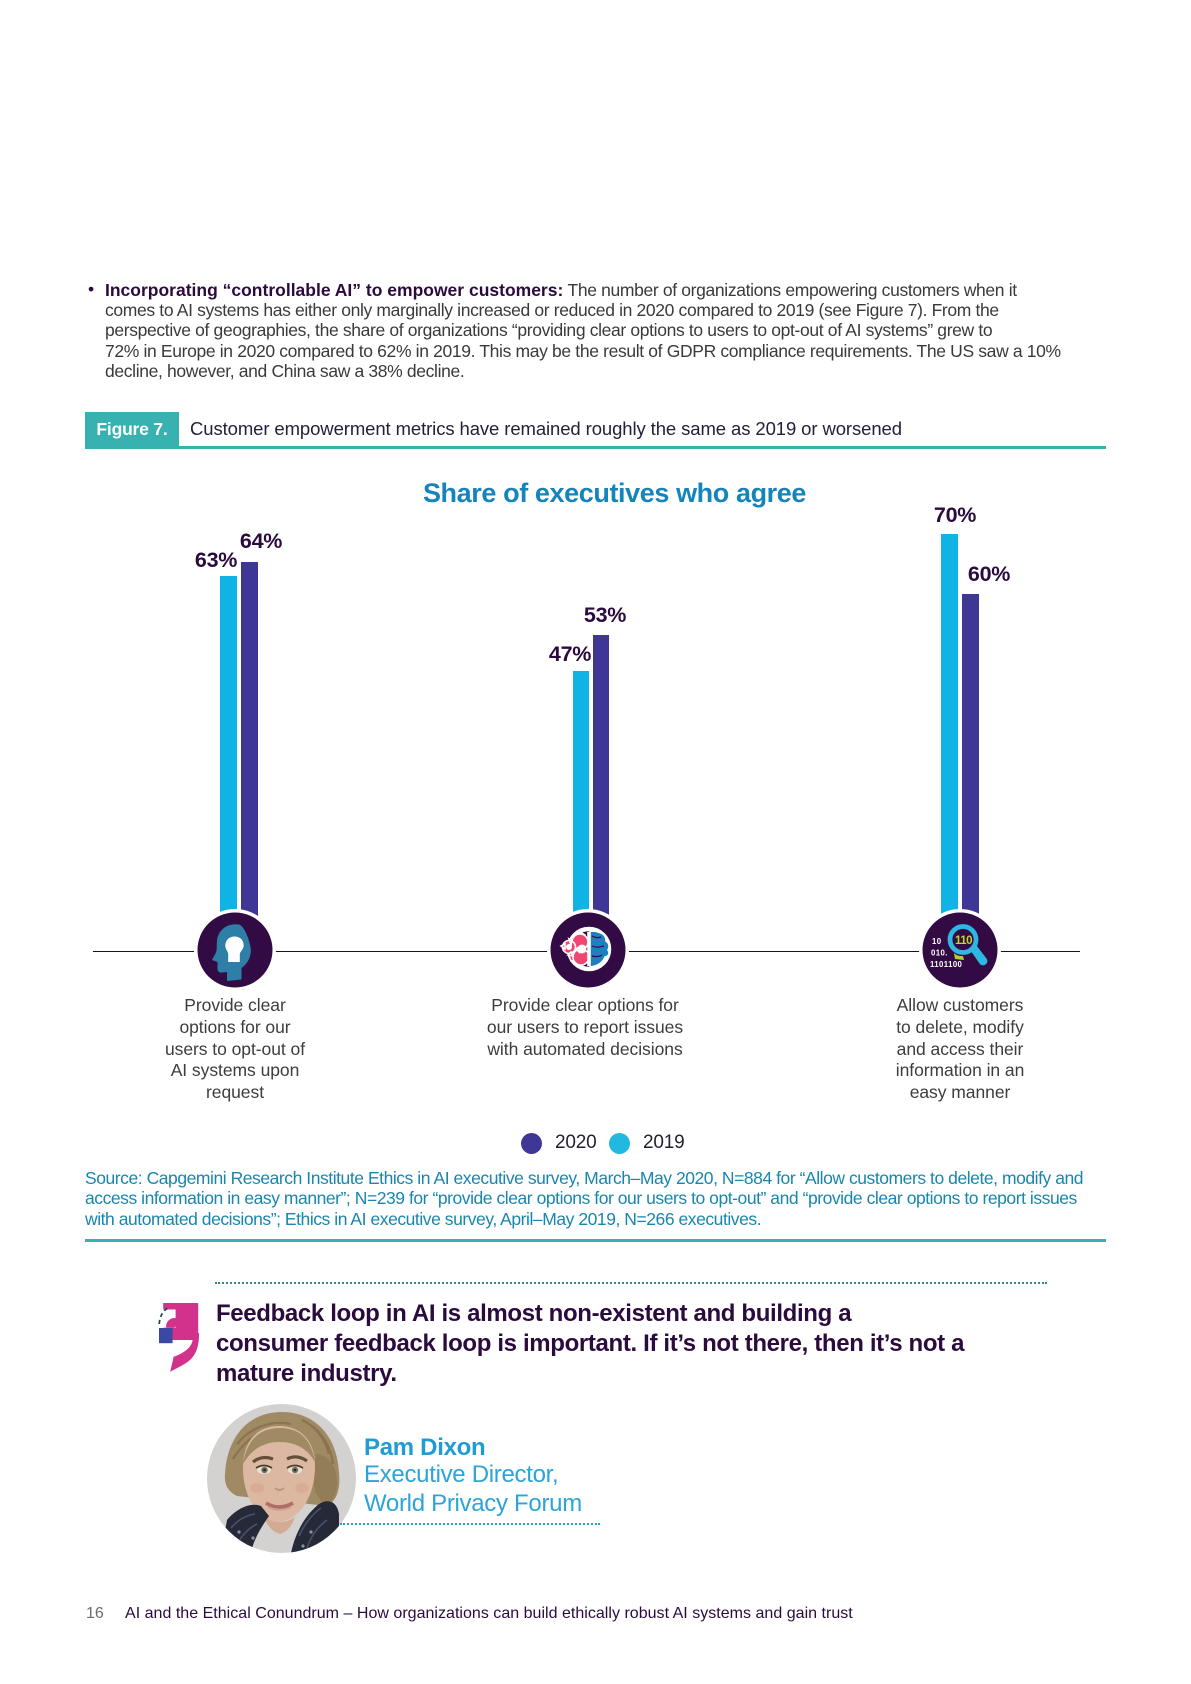 Image resolution: width=1191 pixels, height=1684 pixels. I want to click on svg-text: 110, so click(963, 941).